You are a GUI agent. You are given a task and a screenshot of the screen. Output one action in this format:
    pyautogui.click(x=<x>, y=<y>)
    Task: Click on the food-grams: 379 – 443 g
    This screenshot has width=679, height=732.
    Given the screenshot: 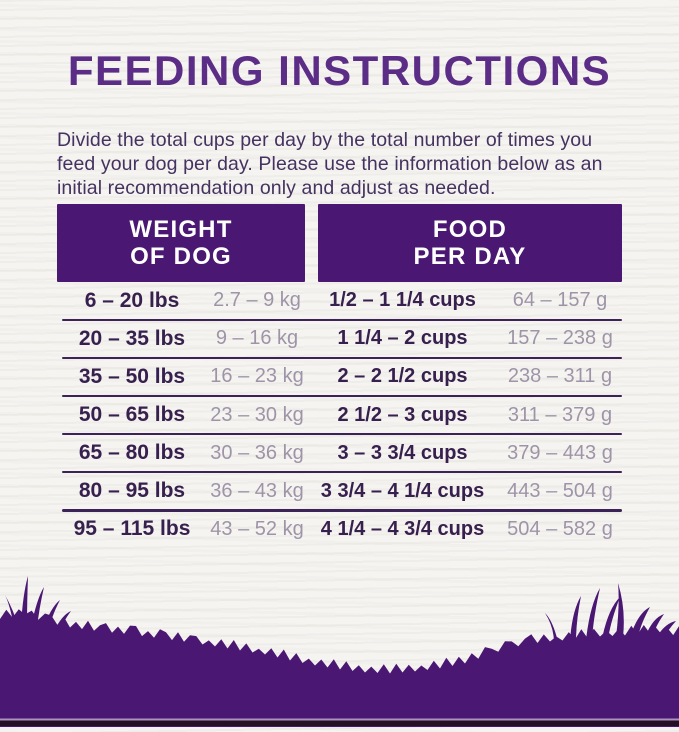 What is the action you would take?
    pyautogui.click(x=560, y=452)
    